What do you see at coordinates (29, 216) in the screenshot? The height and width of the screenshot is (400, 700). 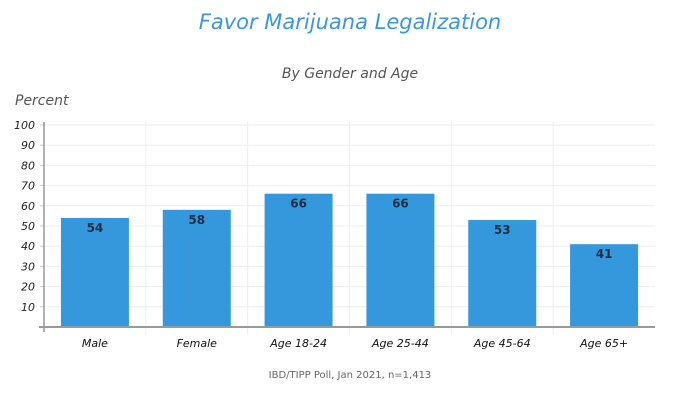 I see `y-axis-ticks: 10 20 30 40 50 60 70 80 90 100` at bounding box center [29, 216].